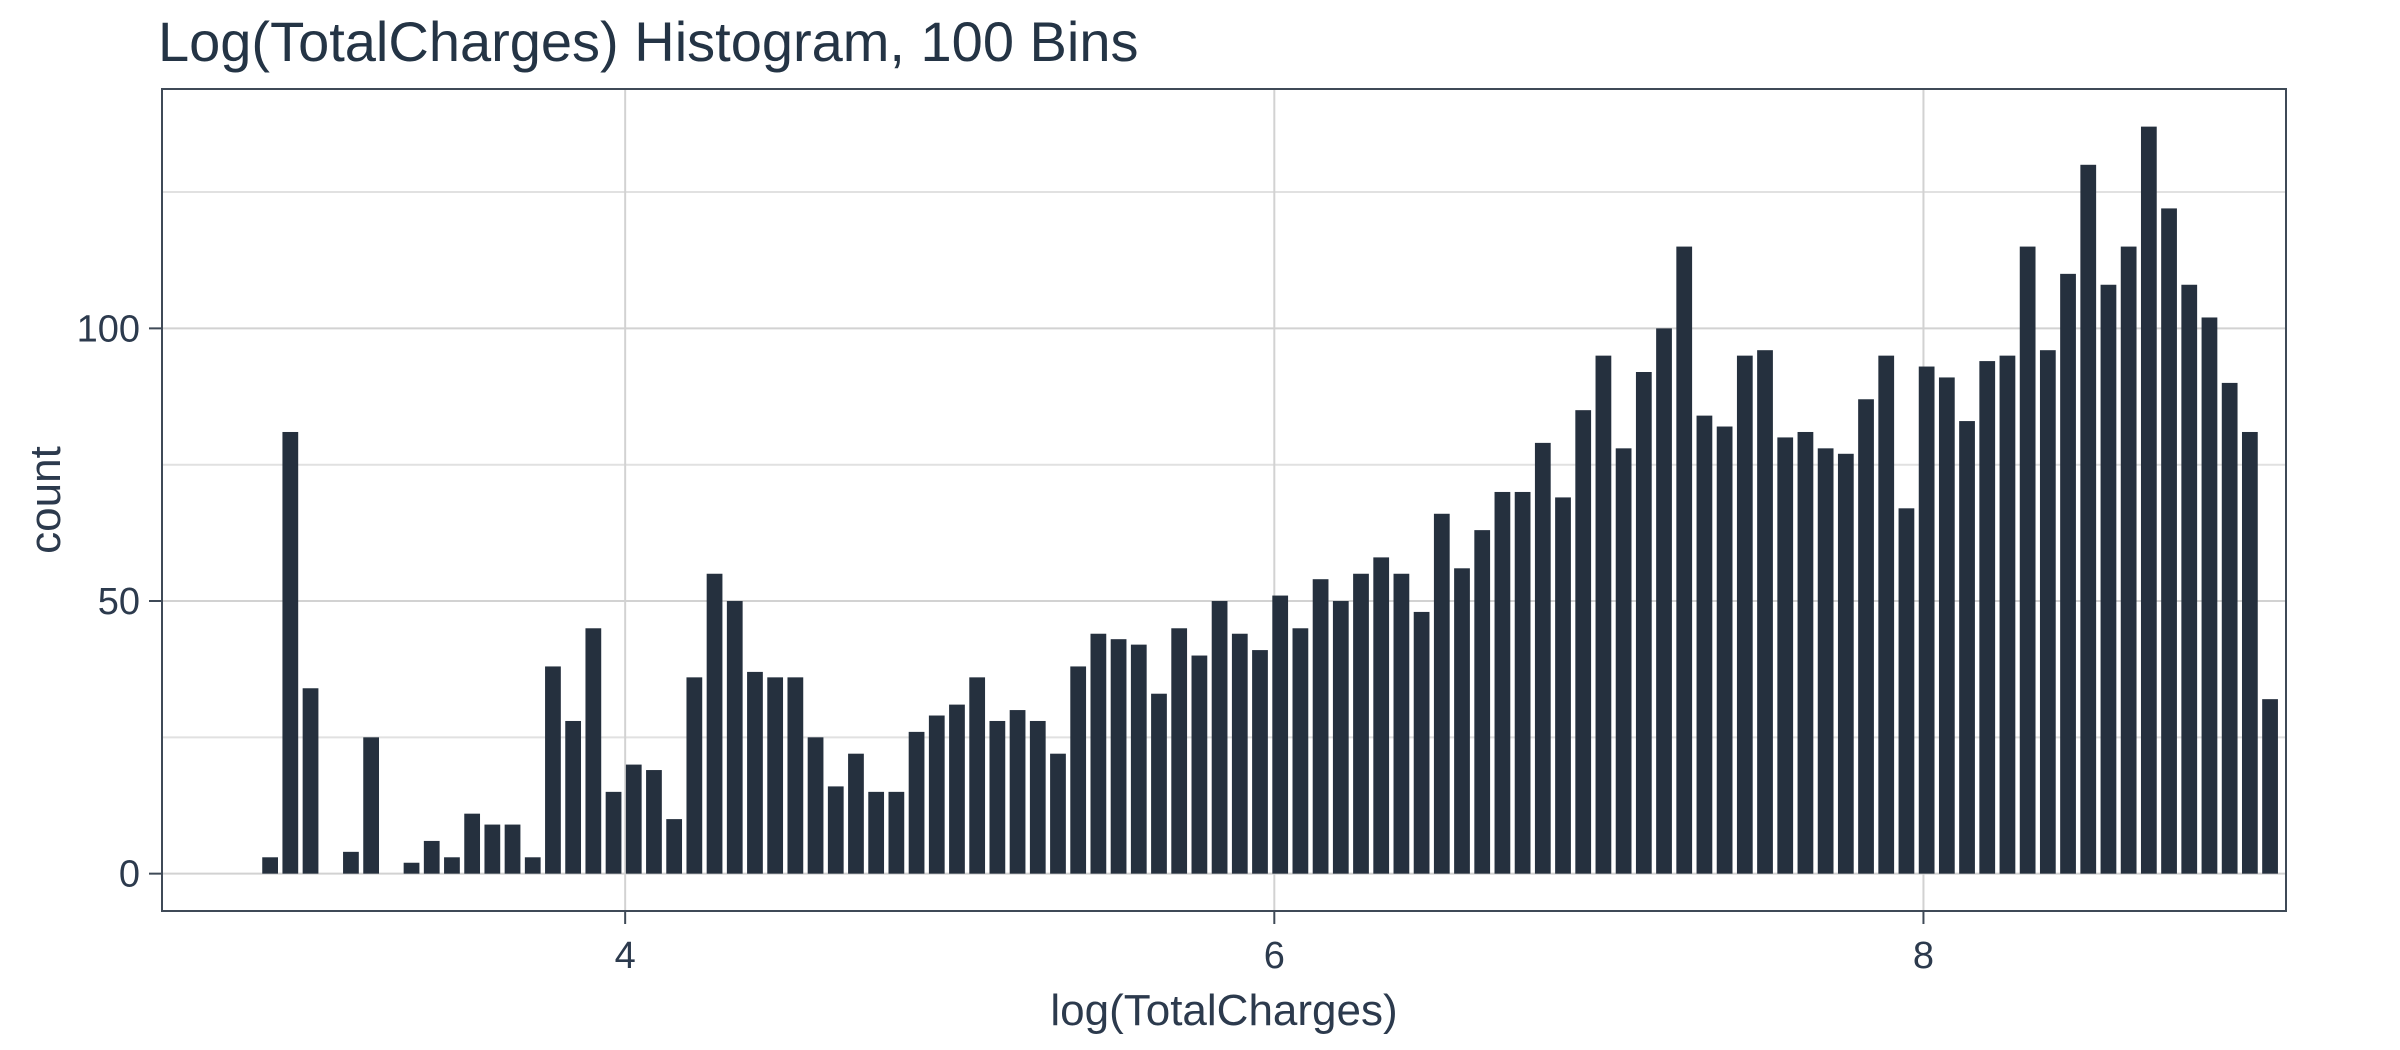 This screenshot has width=2400, height=1050. I want to click on y-axis-title: count, so click(45, 500).